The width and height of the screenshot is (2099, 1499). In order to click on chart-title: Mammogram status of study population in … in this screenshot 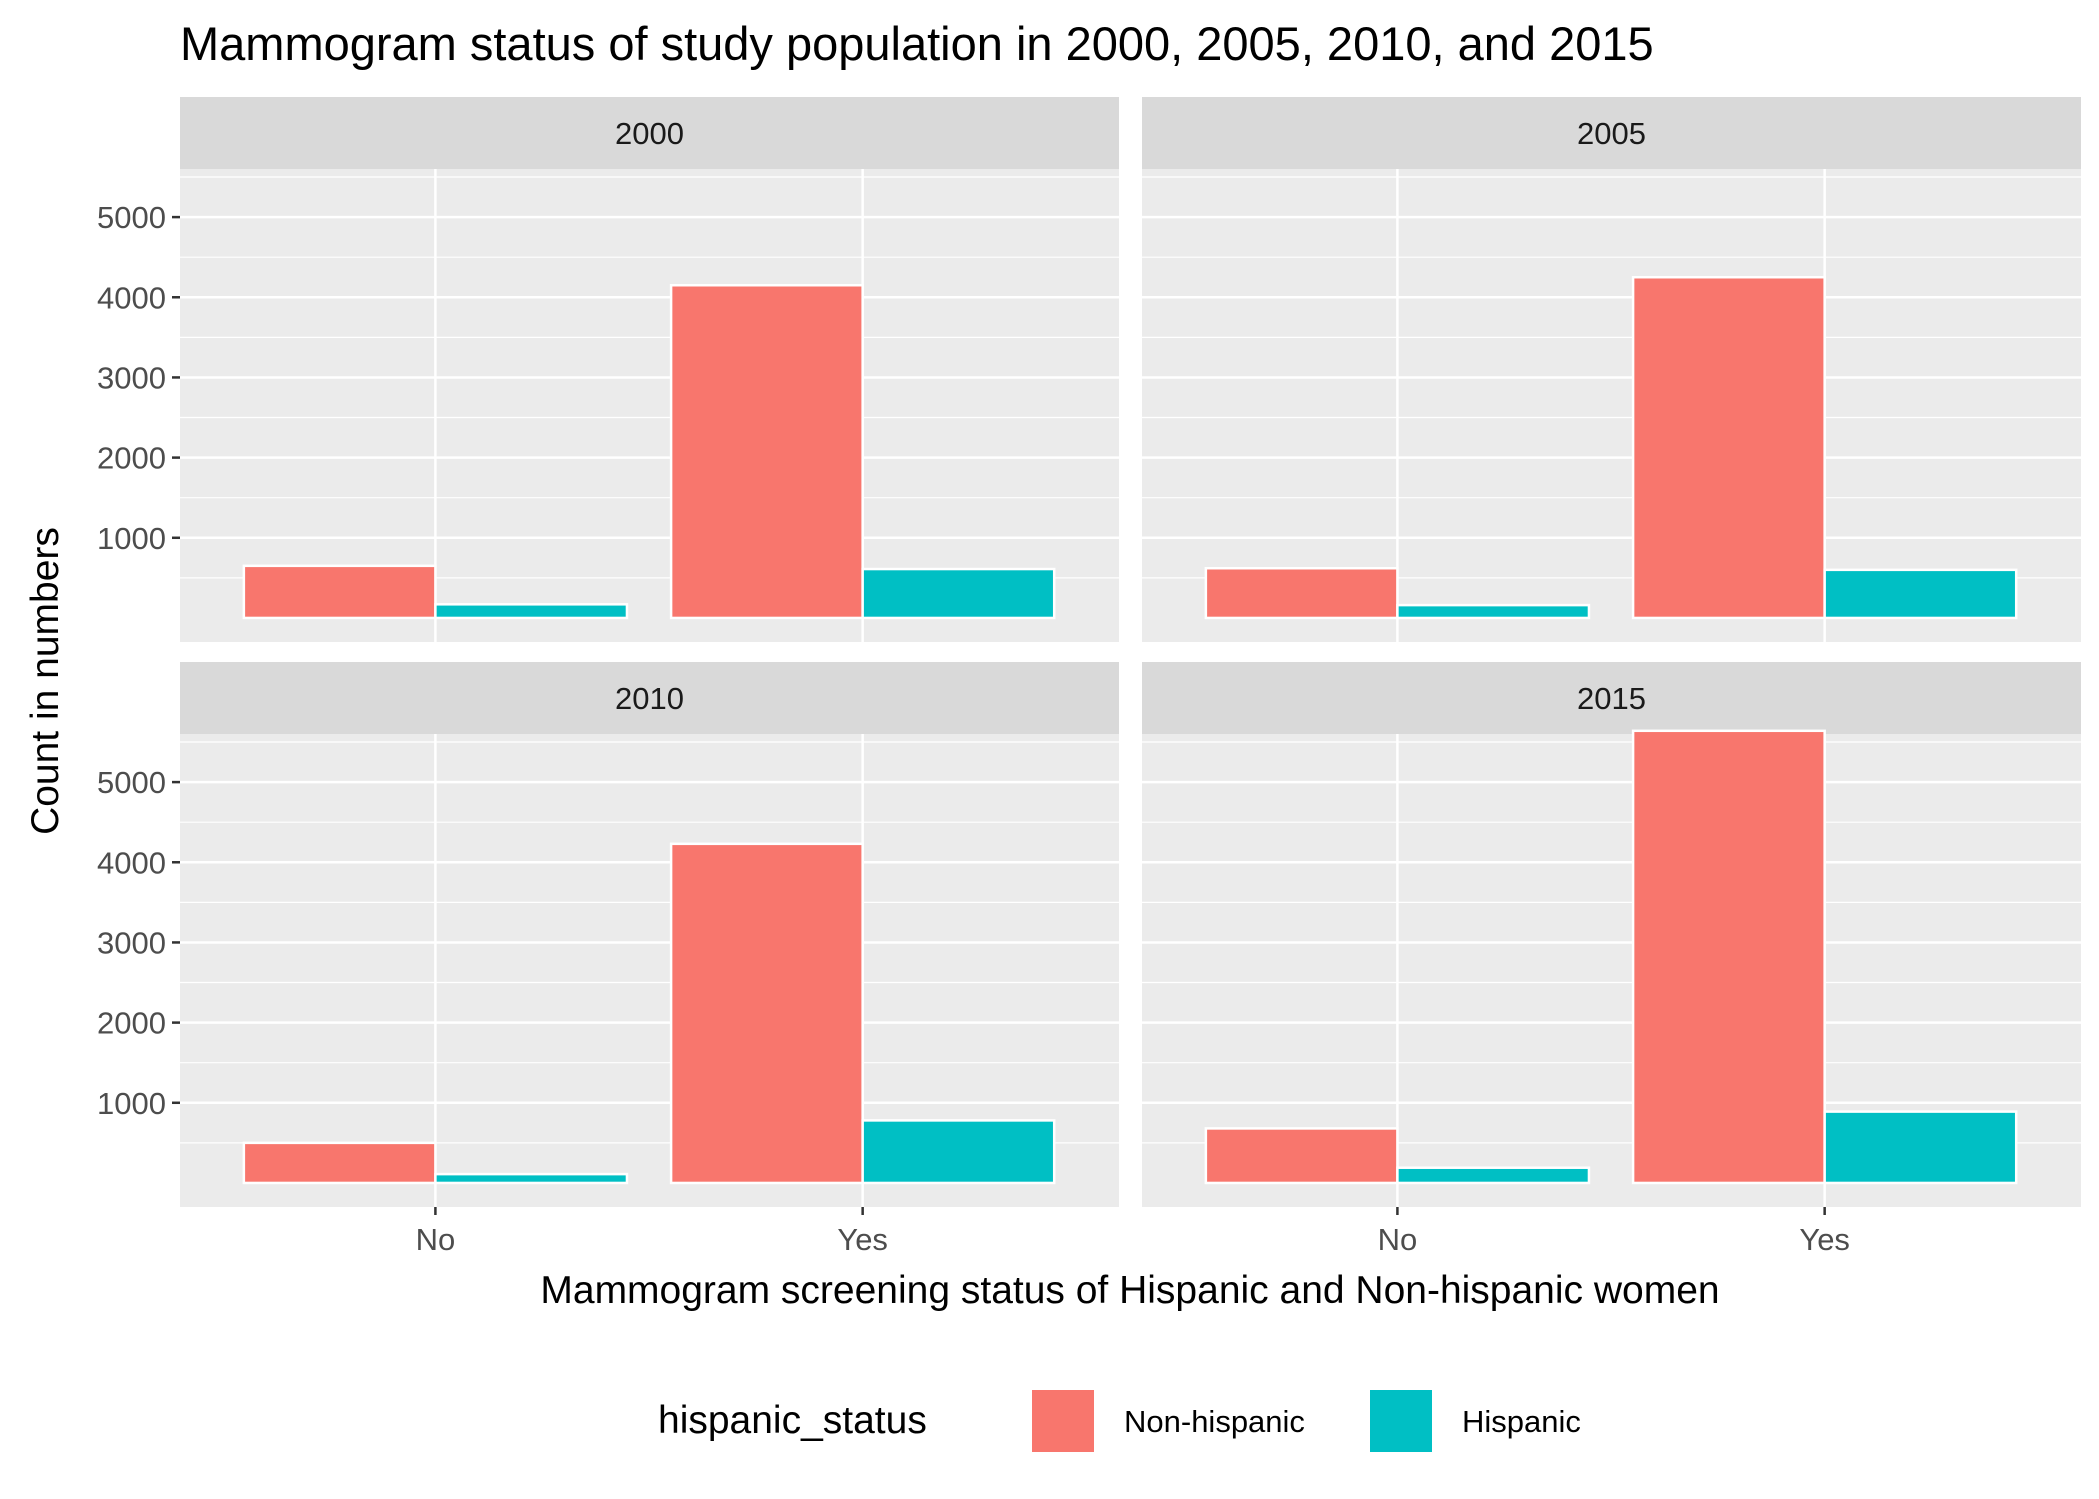, I will do `click(917, 43)`.